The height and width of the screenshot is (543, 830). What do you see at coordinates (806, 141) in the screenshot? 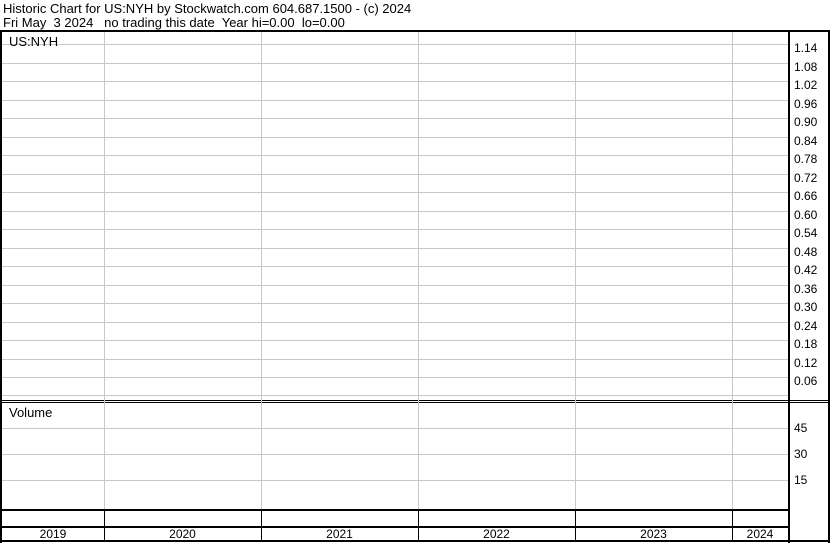
I see `price-tick-label: 0.84` at bounding box center [806, 141].